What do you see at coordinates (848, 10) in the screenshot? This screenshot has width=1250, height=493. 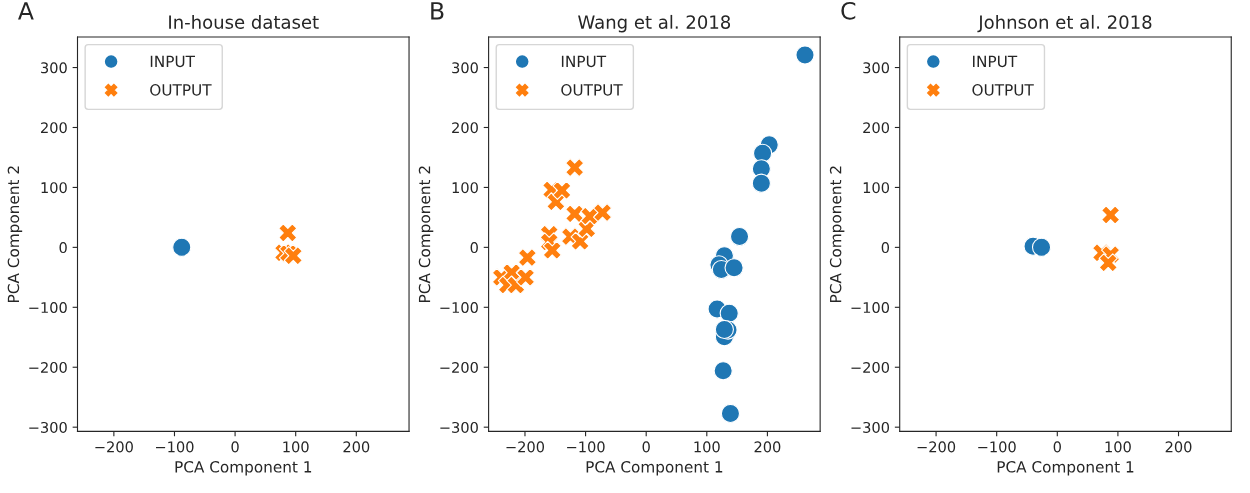 I see `text: C` at bounding box center [848, 10].